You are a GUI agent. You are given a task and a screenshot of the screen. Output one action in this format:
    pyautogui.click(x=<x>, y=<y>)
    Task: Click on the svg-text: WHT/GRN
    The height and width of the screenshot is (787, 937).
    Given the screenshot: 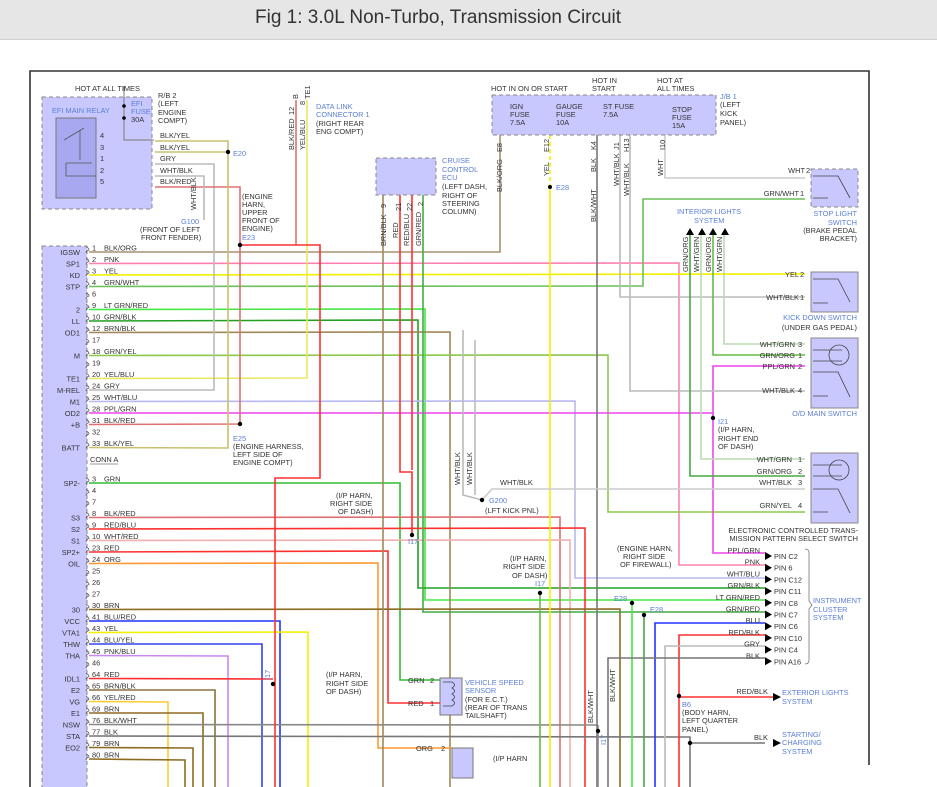 What is the action you would take?
    pyautogui.click(x=719, y=254)
    